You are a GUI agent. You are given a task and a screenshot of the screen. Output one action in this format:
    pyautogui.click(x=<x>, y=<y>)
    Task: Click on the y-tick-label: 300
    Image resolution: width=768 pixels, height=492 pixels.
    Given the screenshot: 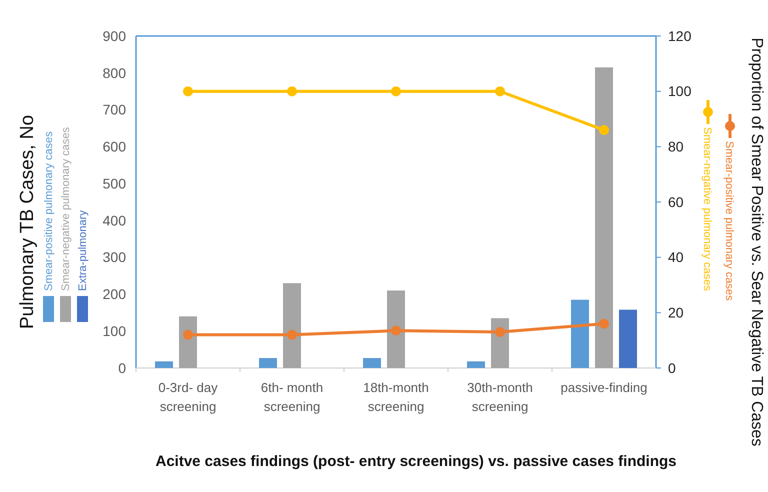 What is the action you would take?
    pyautogui.click(x=114, y=257)
    